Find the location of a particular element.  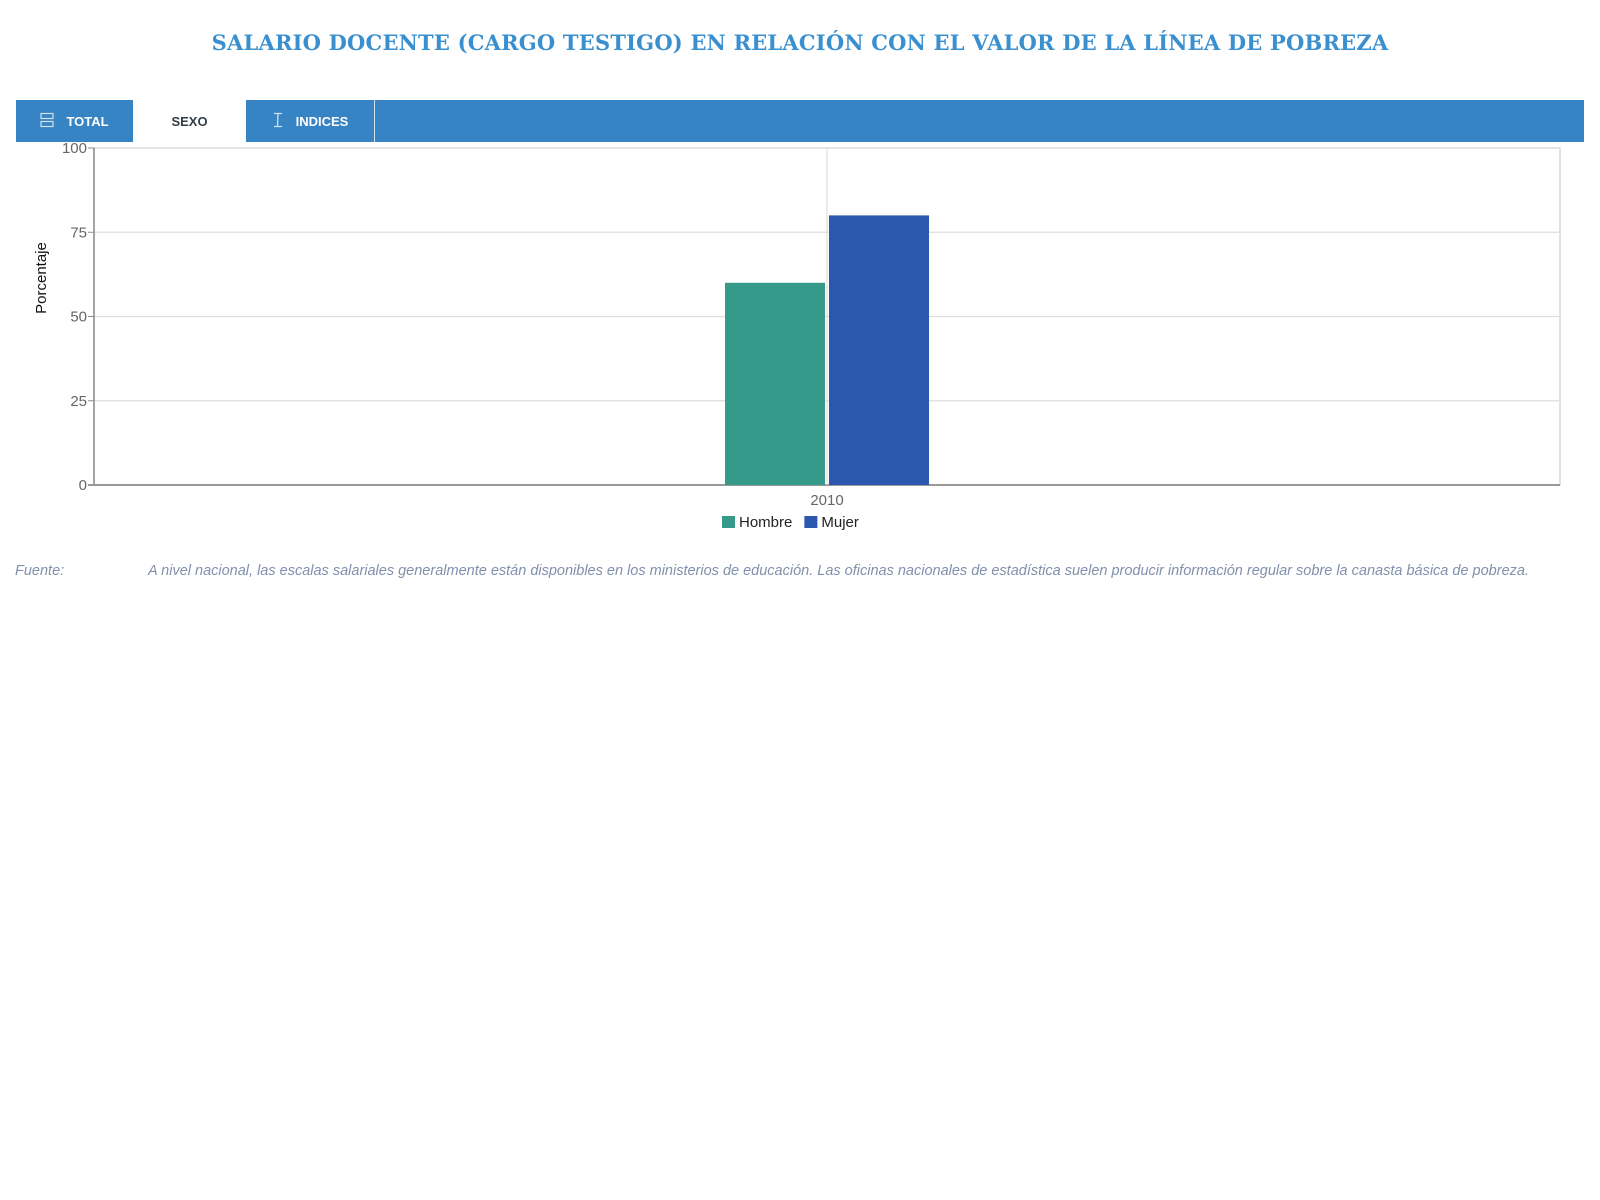

stacked-rows-icon is located at coordinates (47, 121).